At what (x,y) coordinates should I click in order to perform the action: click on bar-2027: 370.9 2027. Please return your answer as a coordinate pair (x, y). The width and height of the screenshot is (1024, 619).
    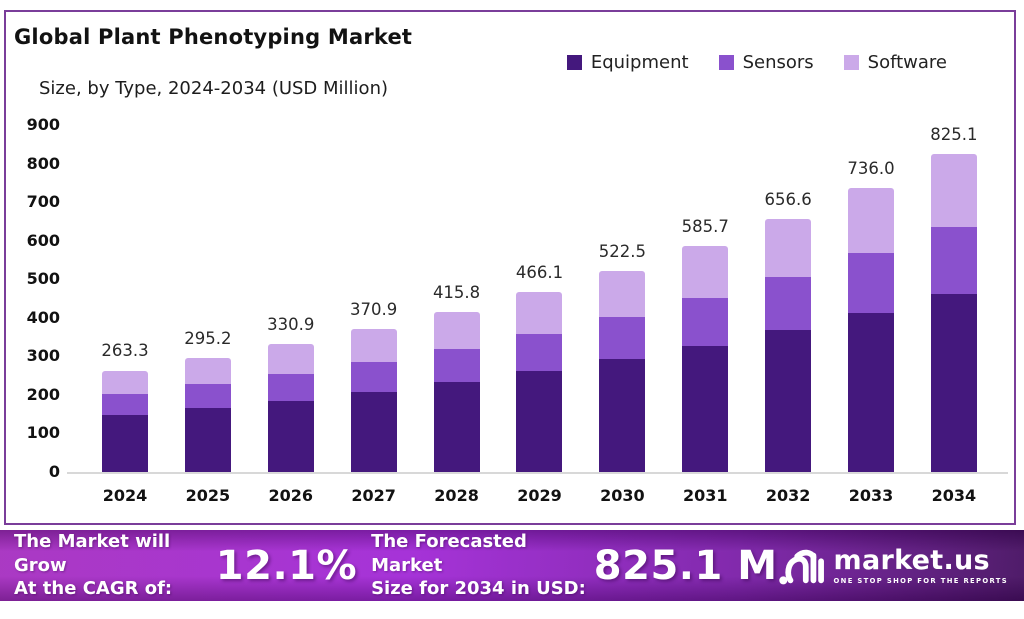
    Looking at the image, I should click on (374, 315).